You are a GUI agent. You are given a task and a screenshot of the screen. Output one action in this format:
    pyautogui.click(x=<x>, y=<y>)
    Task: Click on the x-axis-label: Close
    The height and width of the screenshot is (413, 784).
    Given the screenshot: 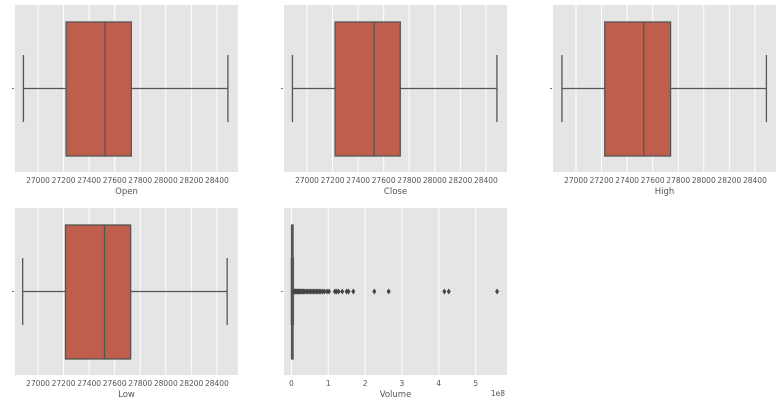 What is the action you would take?
    pyautogui.click(x=395, y=192)
    